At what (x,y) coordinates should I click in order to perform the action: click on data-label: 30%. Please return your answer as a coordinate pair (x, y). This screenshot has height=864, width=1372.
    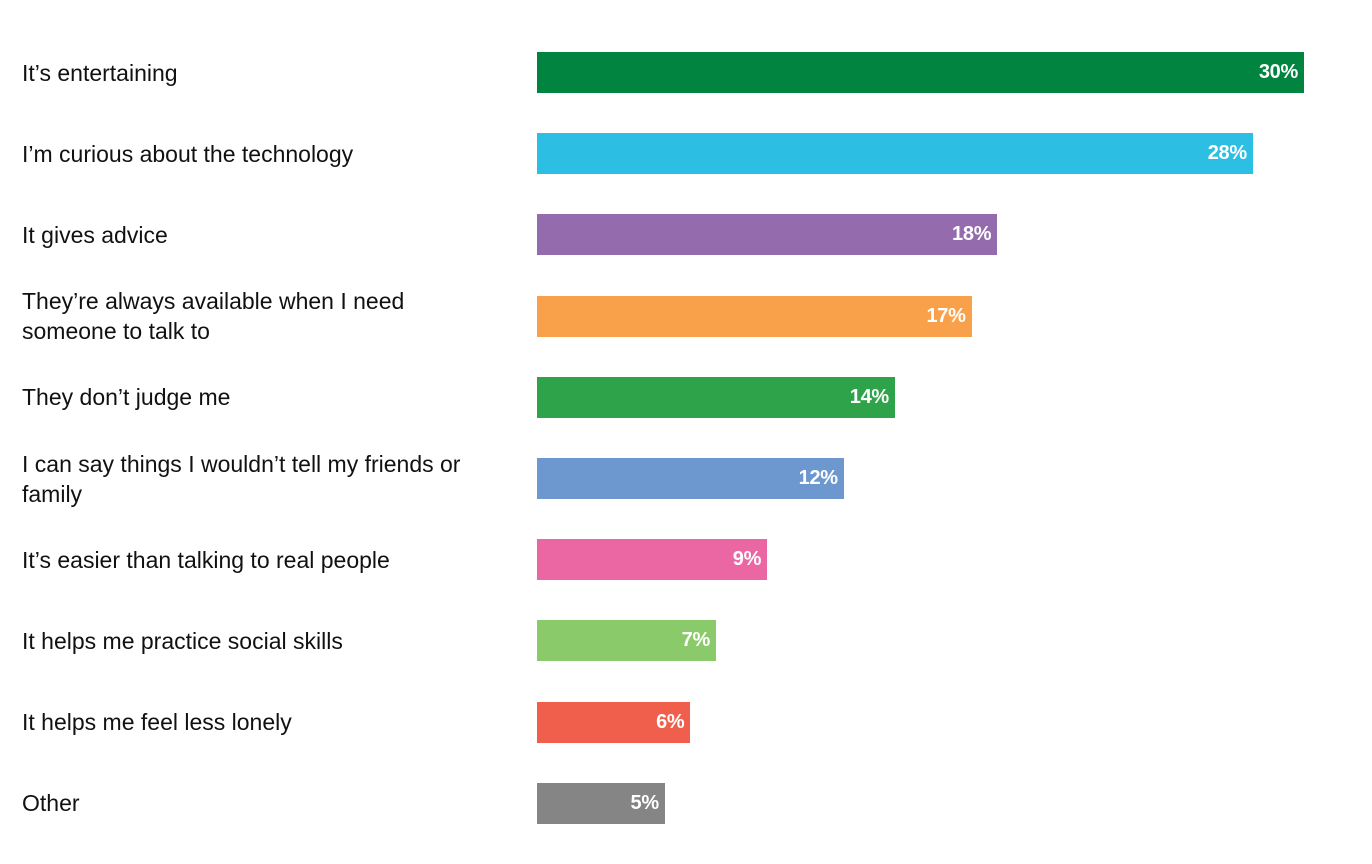
    Looking at the image, I should click on (1278, 72).